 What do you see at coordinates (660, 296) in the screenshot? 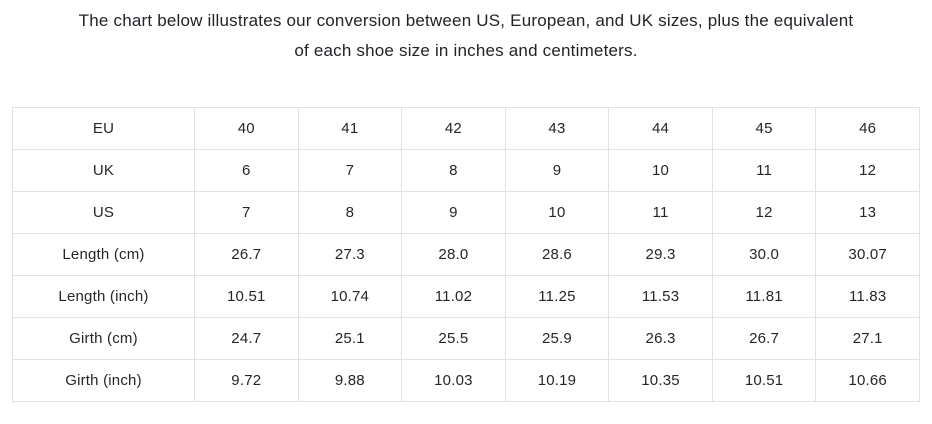
I see `table-cell: 11.53` at bounding box center [660, 296].